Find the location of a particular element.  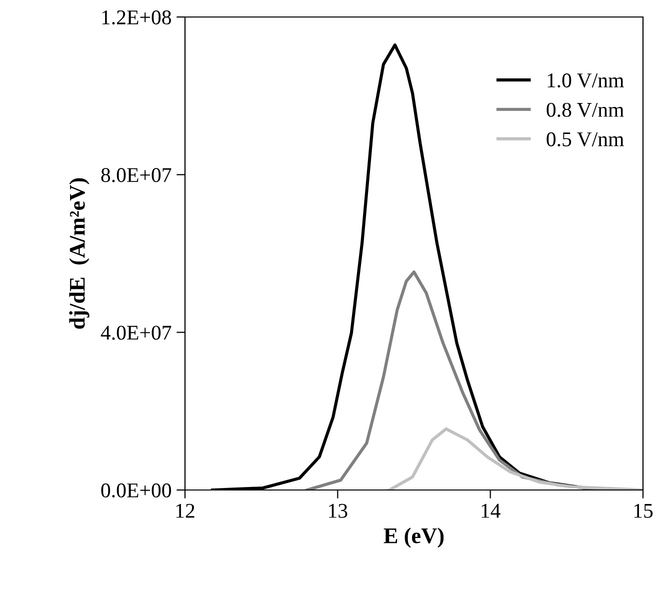

x-tick-label: 15 is located at coordinates (643, 511).